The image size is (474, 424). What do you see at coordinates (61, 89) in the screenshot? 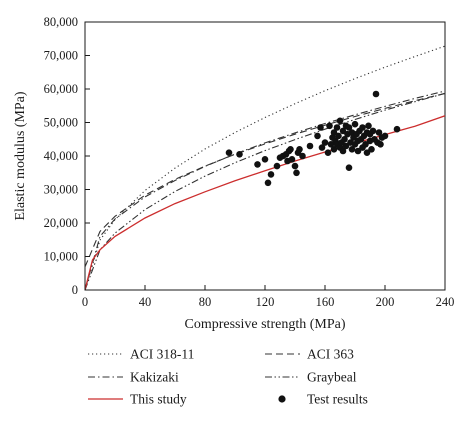
I see `y-tick-label: 60,000` at bounding box center [61, 89].